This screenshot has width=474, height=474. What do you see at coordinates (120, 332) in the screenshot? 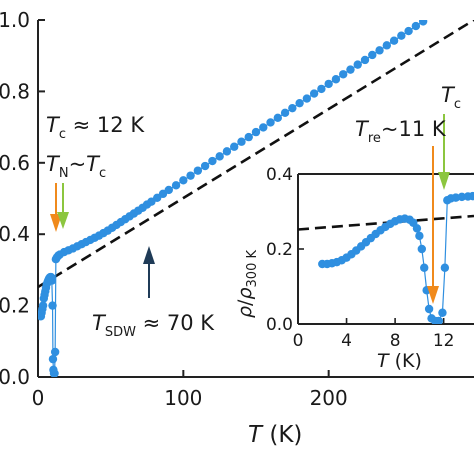
I see `tsdw-sub: SDW` at bounding box center [120, 332].